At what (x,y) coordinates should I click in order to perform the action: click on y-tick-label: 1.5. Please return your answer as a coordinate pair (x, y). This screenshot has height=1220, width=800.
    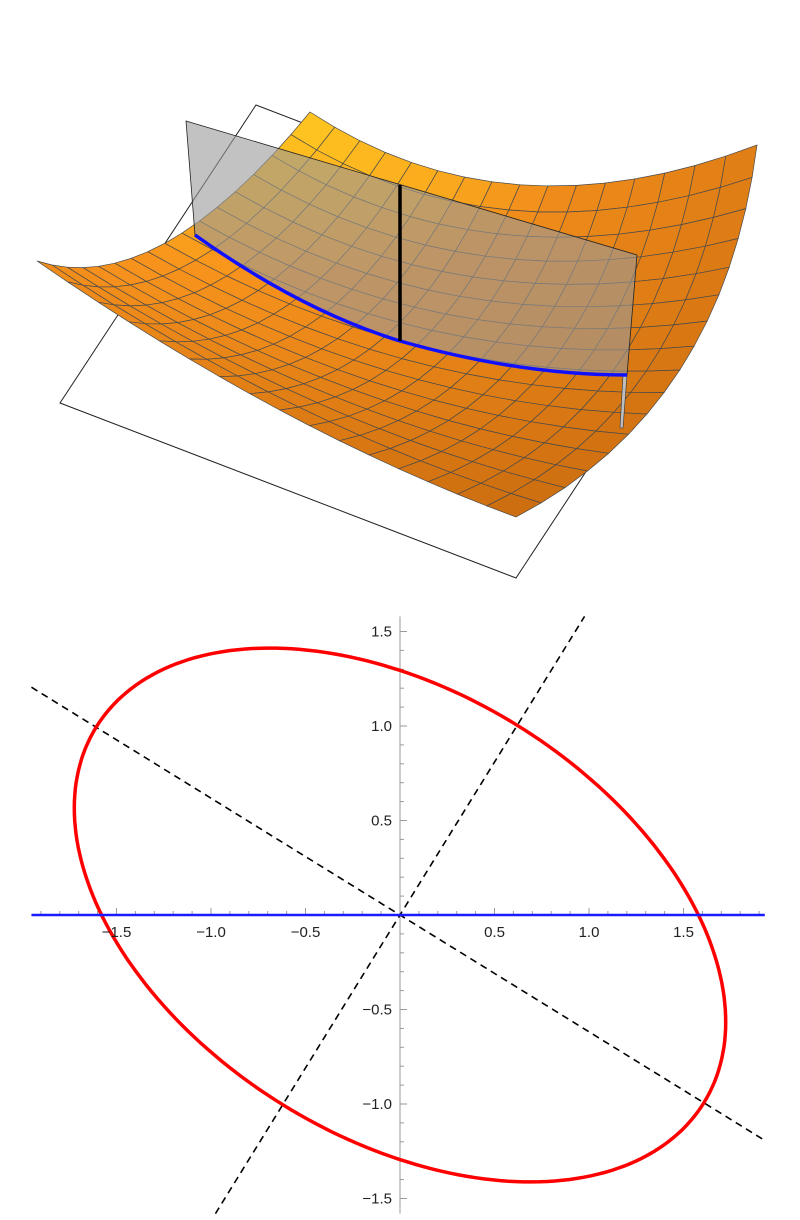
    Looking at the image, I should click on (381, 632).